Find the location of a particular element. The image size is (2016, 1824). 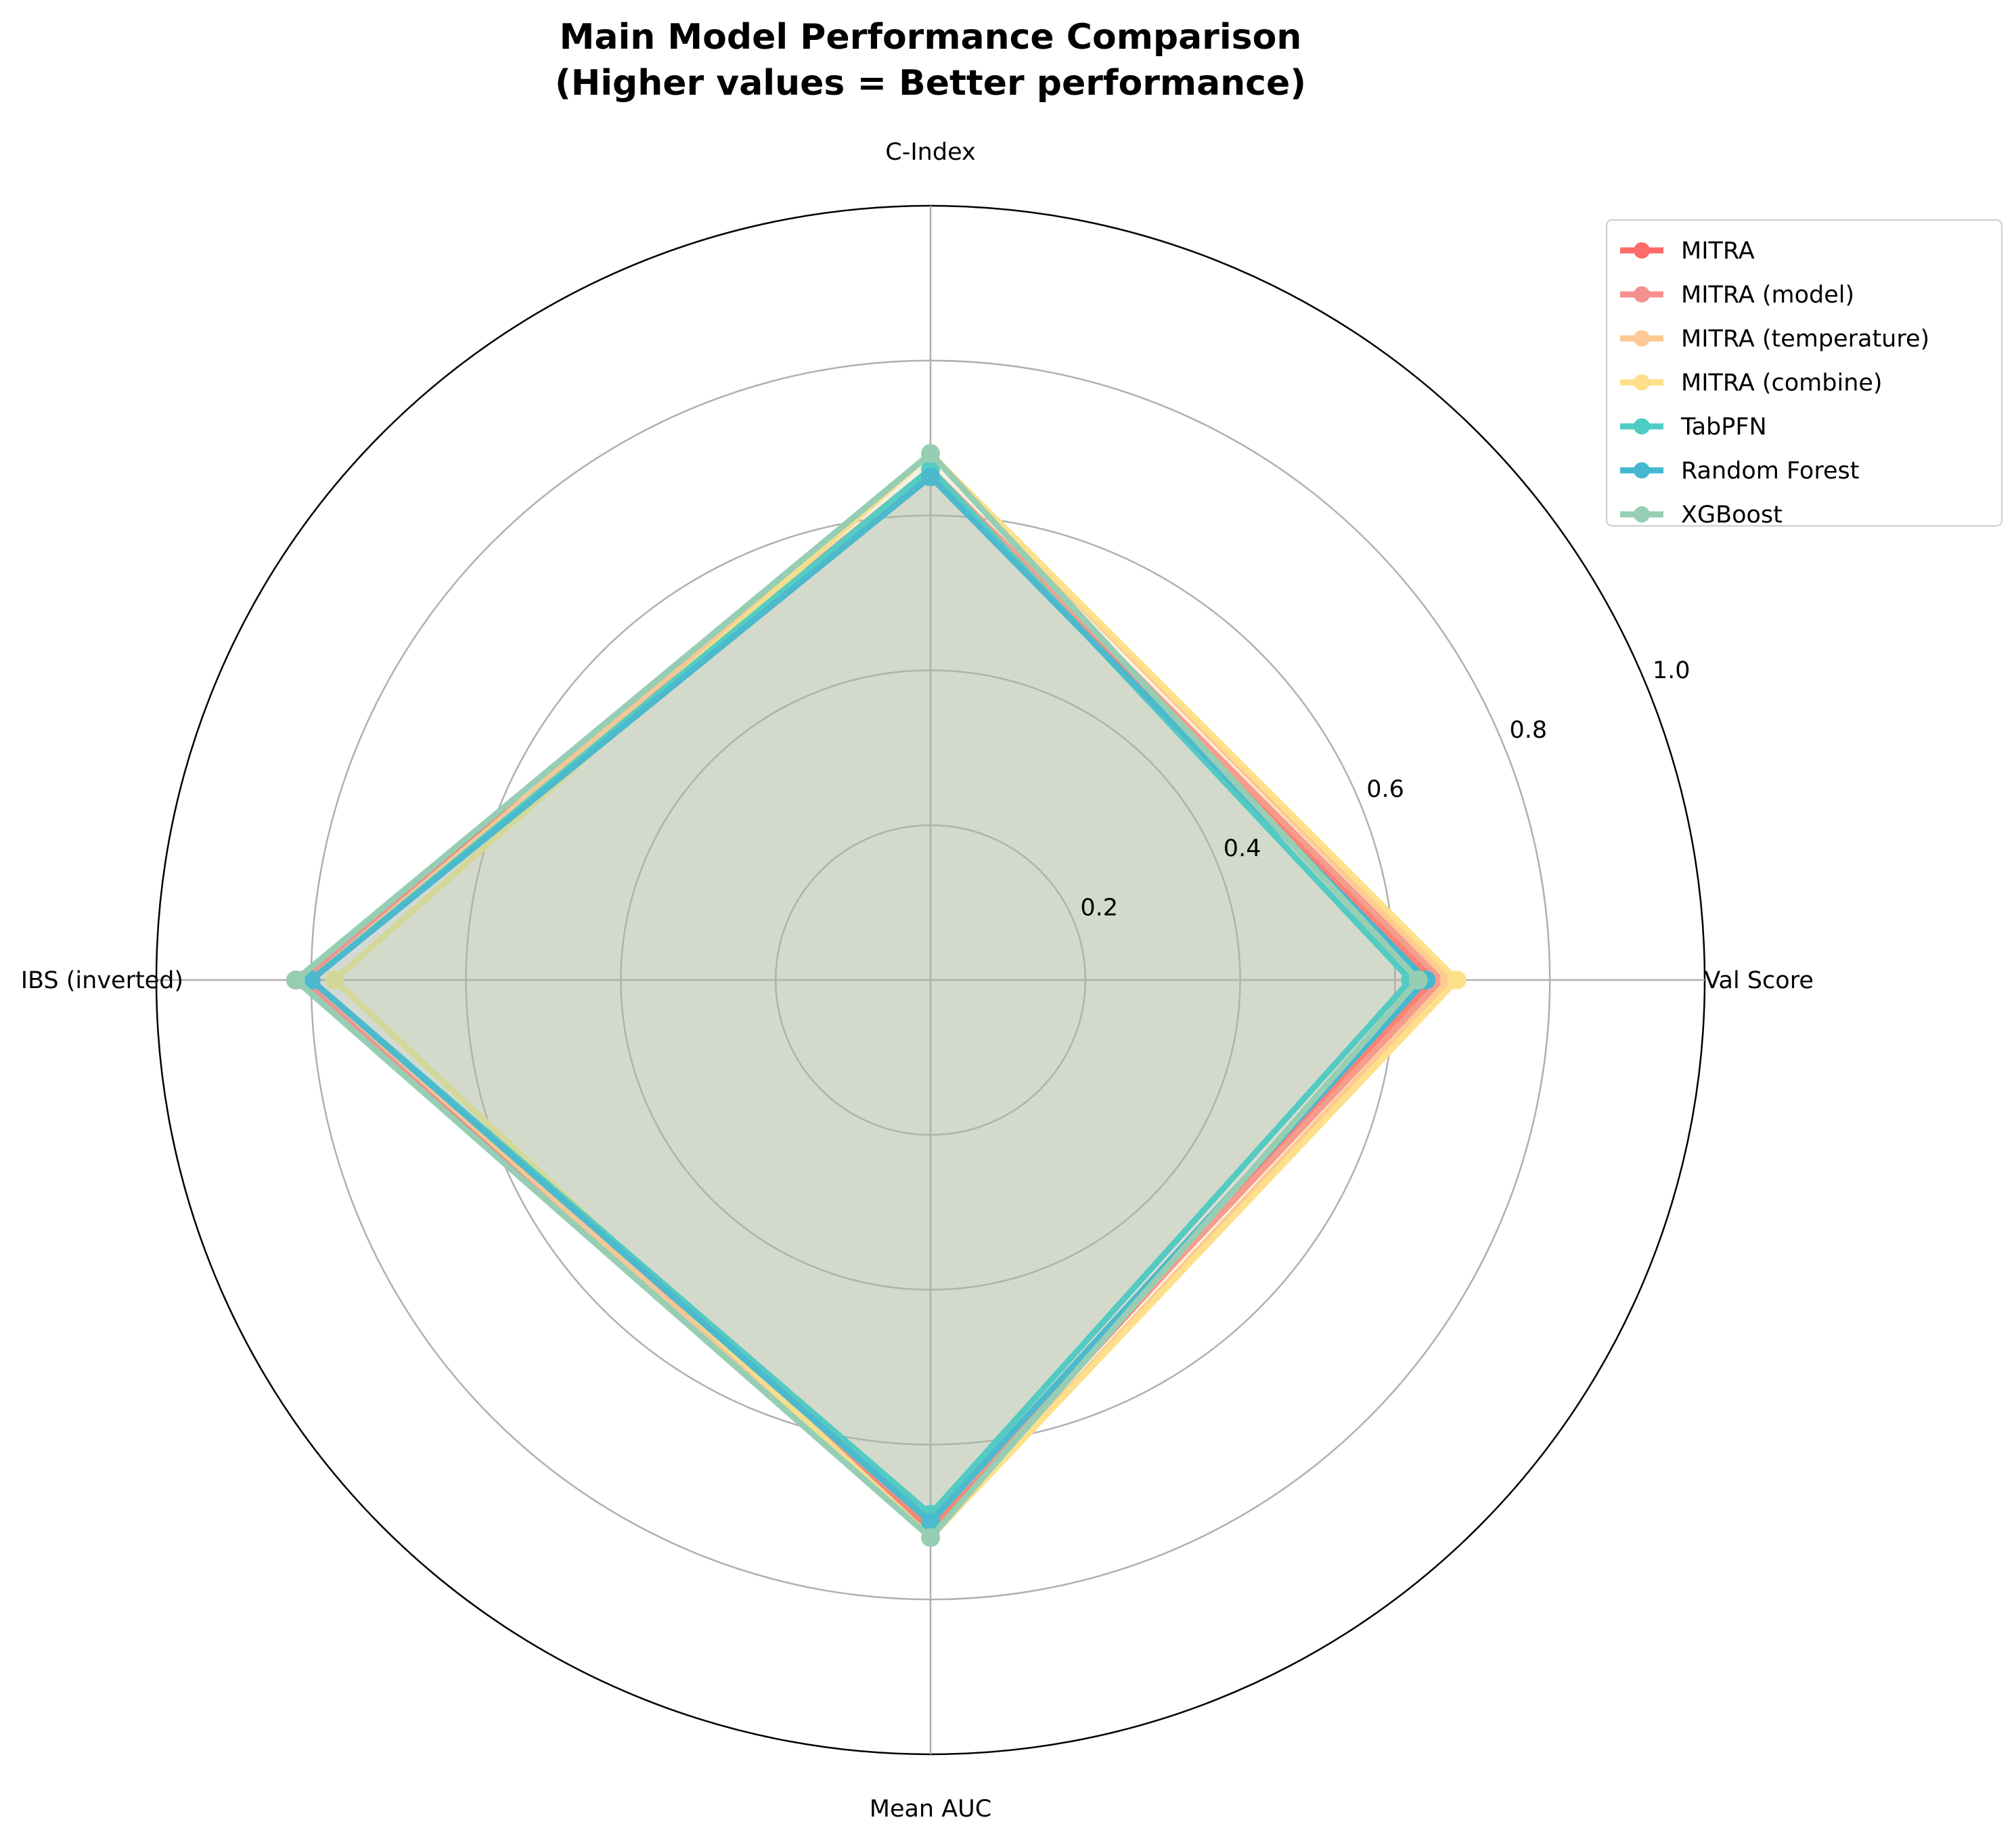

series-point-random-forest-mean-auc is located at coordinates (931, 1522).